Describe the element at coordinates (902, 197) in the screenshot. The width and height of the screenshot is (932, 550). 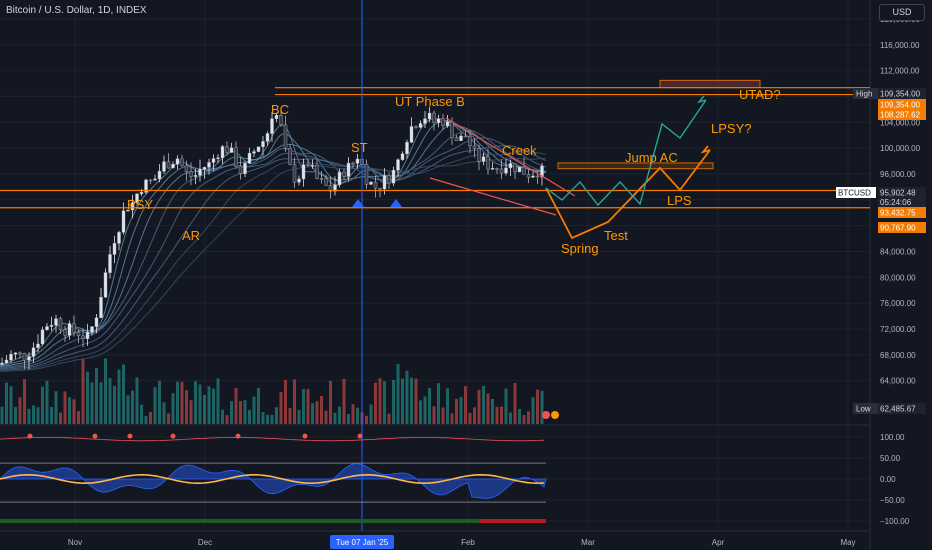
I see `last-price-bg` at that location.